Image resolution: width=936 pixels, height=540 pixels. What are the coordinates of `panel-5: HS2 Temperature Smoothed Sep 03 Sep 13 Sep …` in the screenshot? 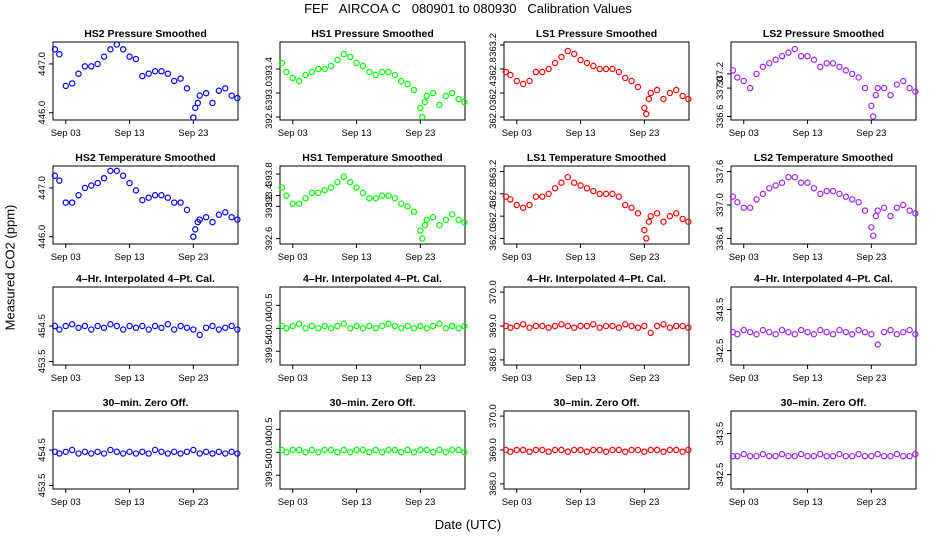 It's located at (139, 207).